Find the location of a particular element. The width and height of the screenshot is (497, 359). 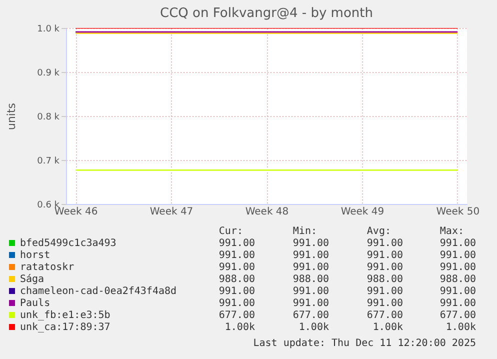

y-tick-label: 1.0 k is located at coordinates (48, 29).